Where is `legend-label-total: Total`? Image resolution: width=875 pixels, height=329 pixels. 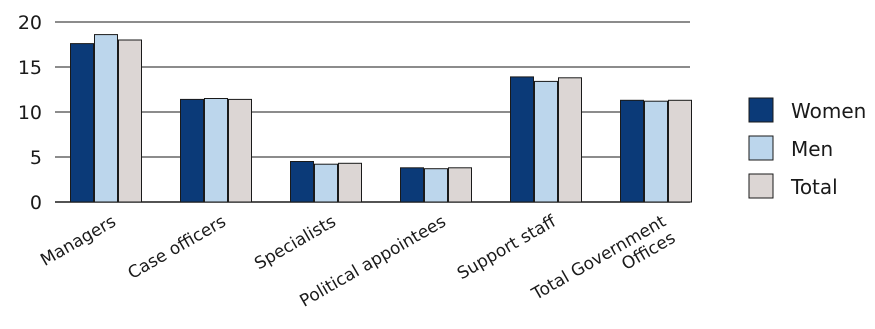
legend-label-total: Total is located at coordinates (814, 187).